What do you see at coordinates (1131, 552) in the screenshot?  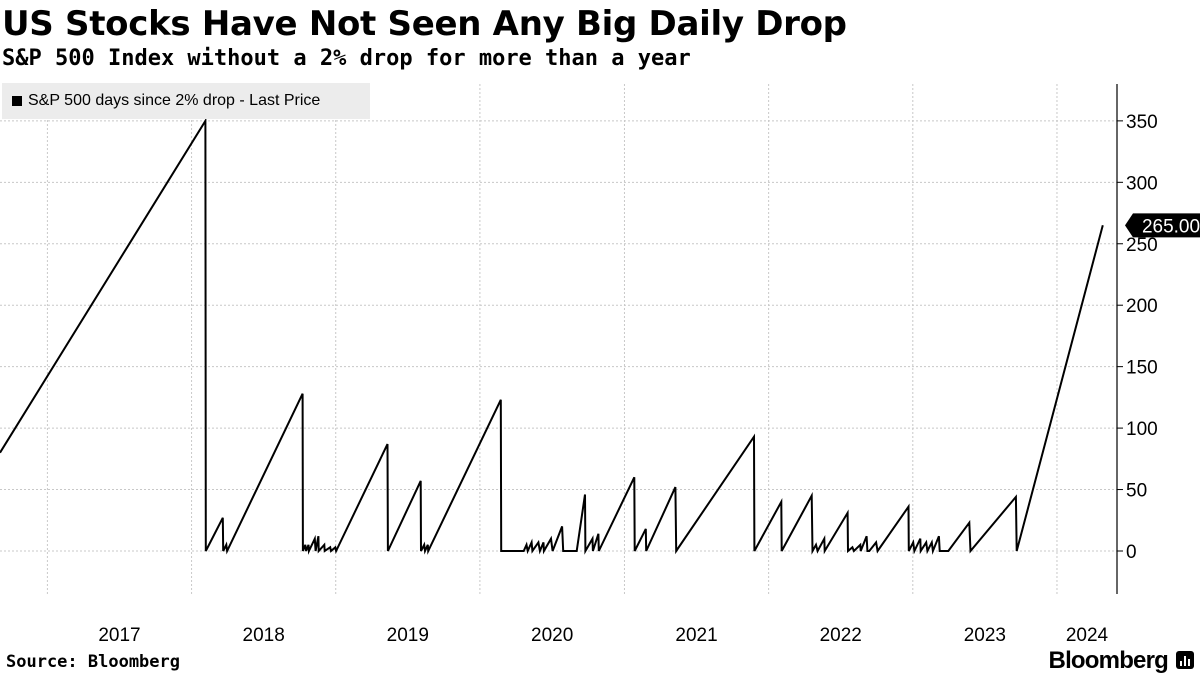 I see `y-tick-label: 0` at bounding box center [1131, 552].